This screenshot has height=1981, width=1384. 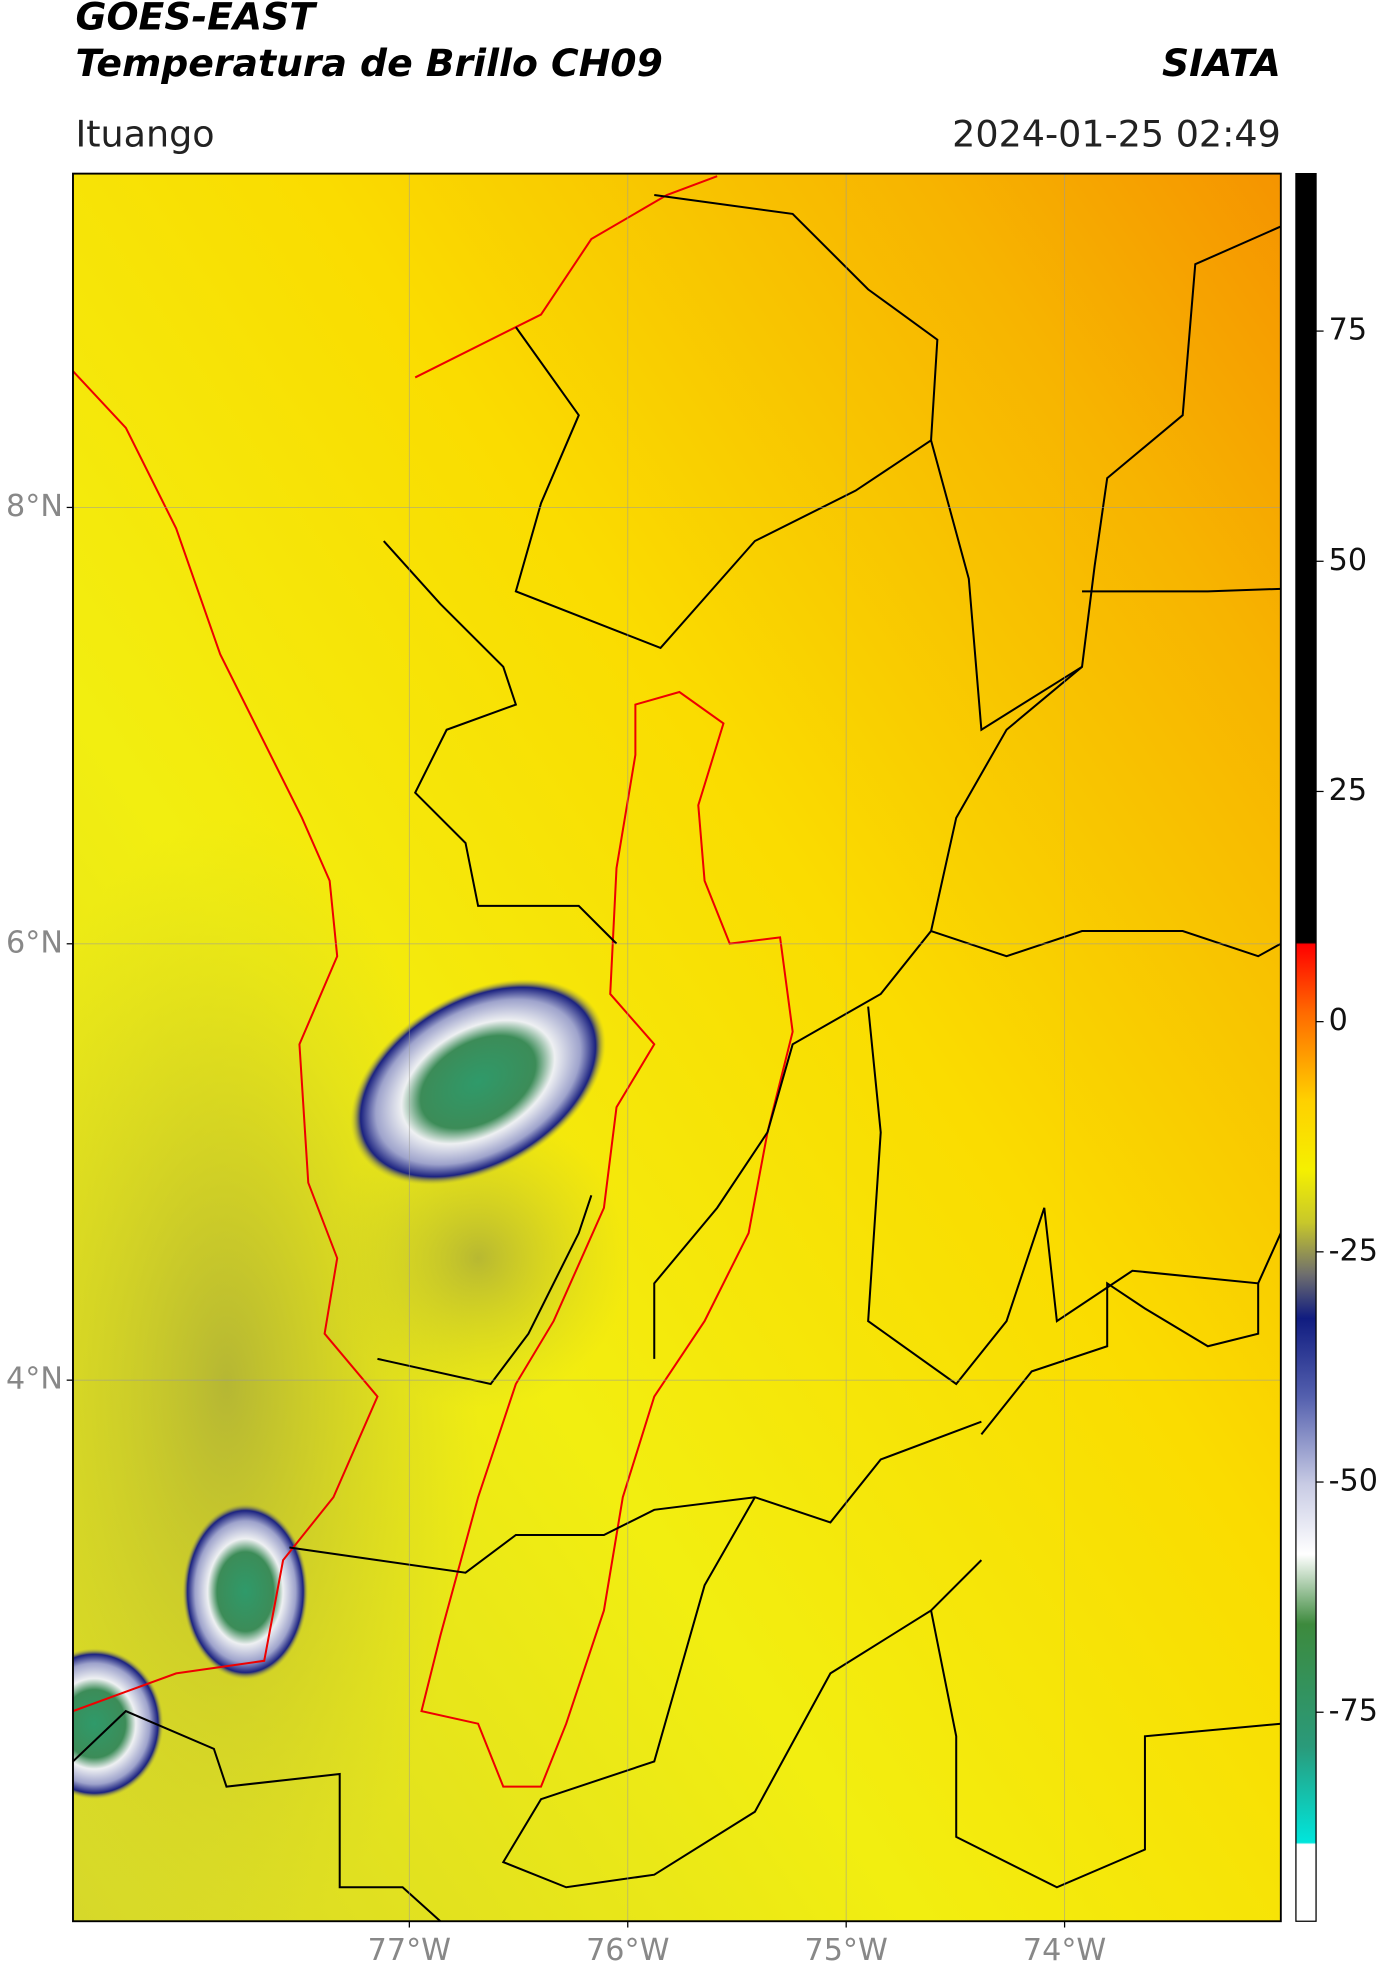 What do you see at coordinates (196, 19) in the screenshot?
I see `title: GOES-EAST` at bounding box center [196, 19].